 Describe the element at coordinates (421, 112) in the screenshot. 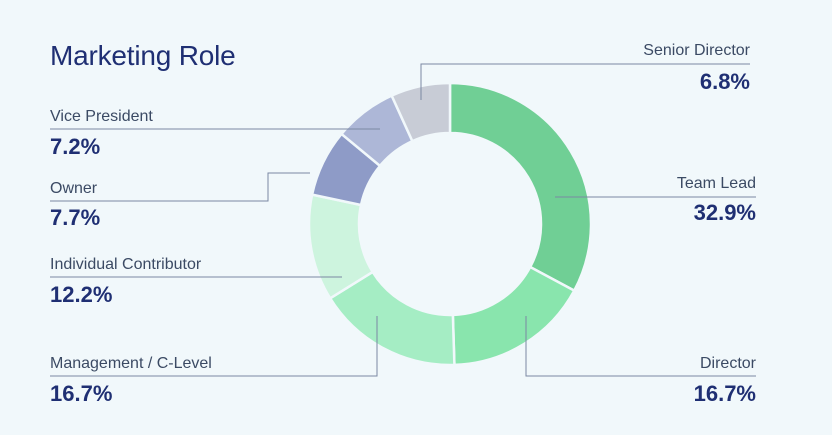

I see `slice-senior-director` at that location.